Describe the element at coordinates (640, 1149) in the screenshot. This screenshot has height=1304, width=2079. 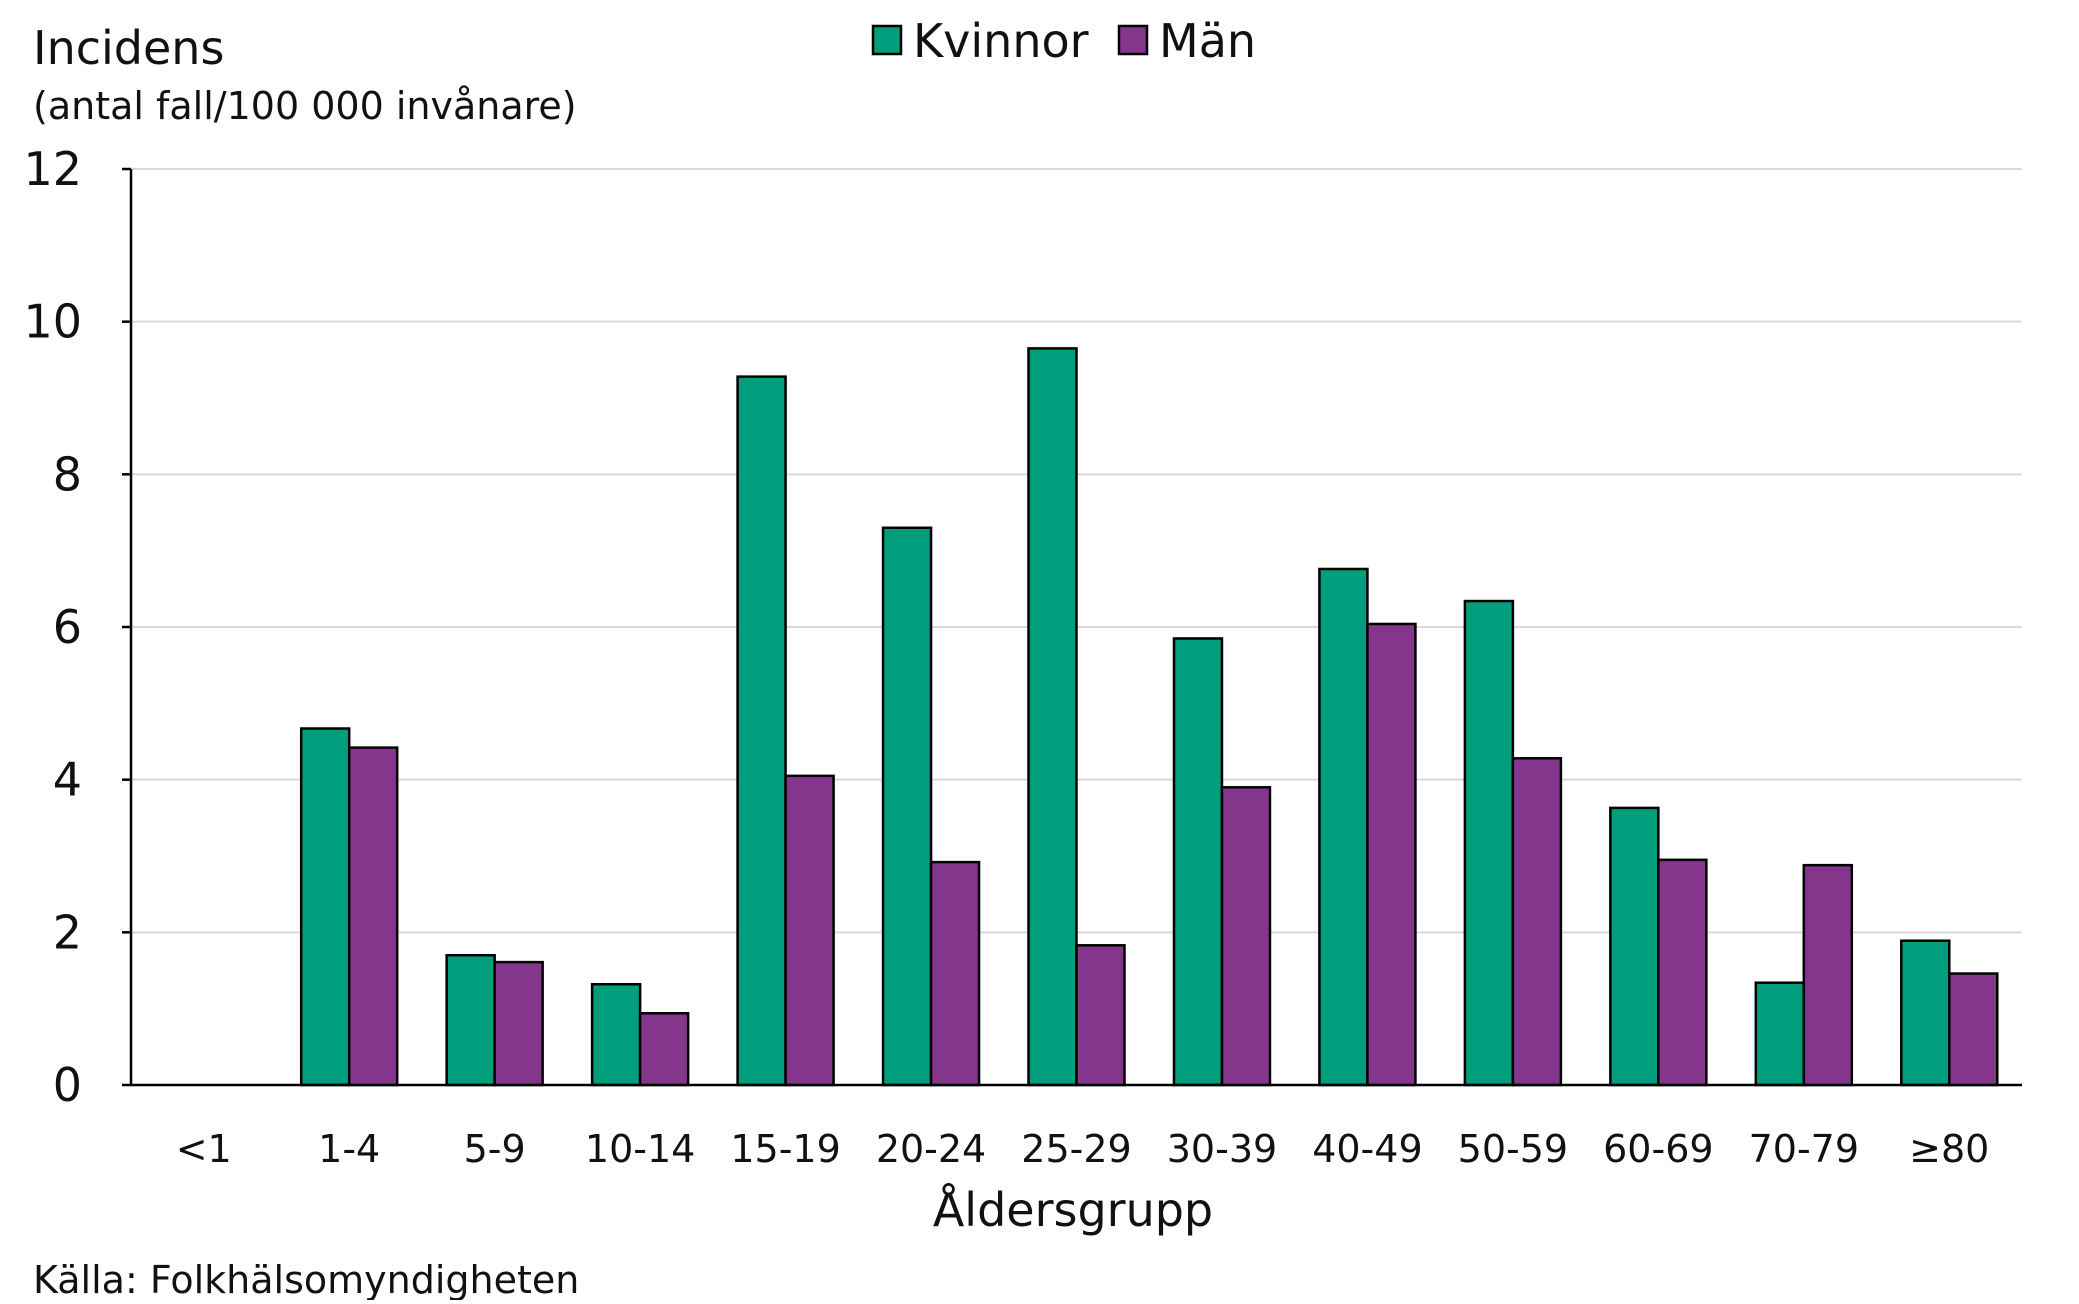
I see `x-tick-label-3: 10-14` at that location.